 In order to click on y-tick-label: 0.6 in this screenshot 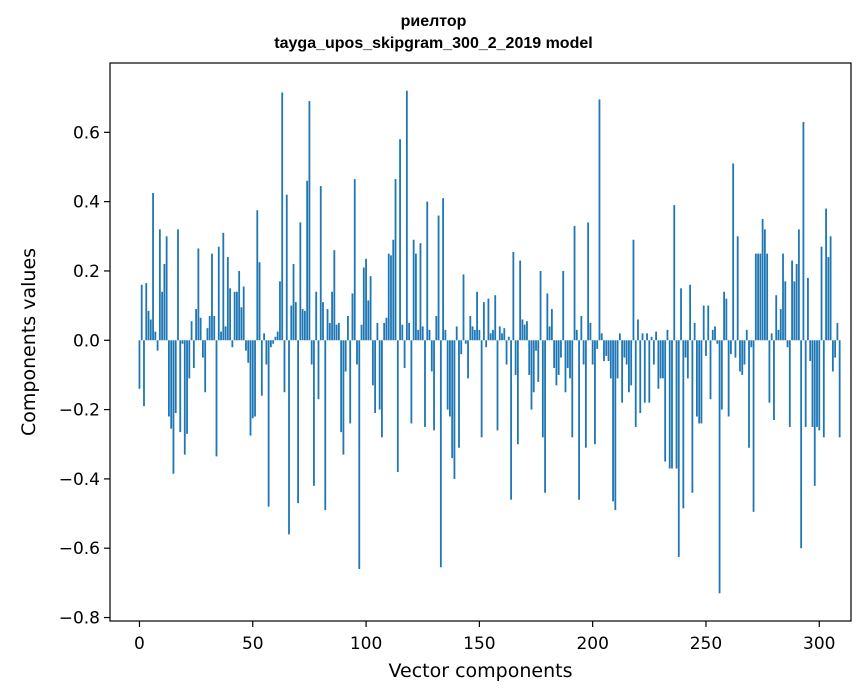, I will do `click(86, 133)`.